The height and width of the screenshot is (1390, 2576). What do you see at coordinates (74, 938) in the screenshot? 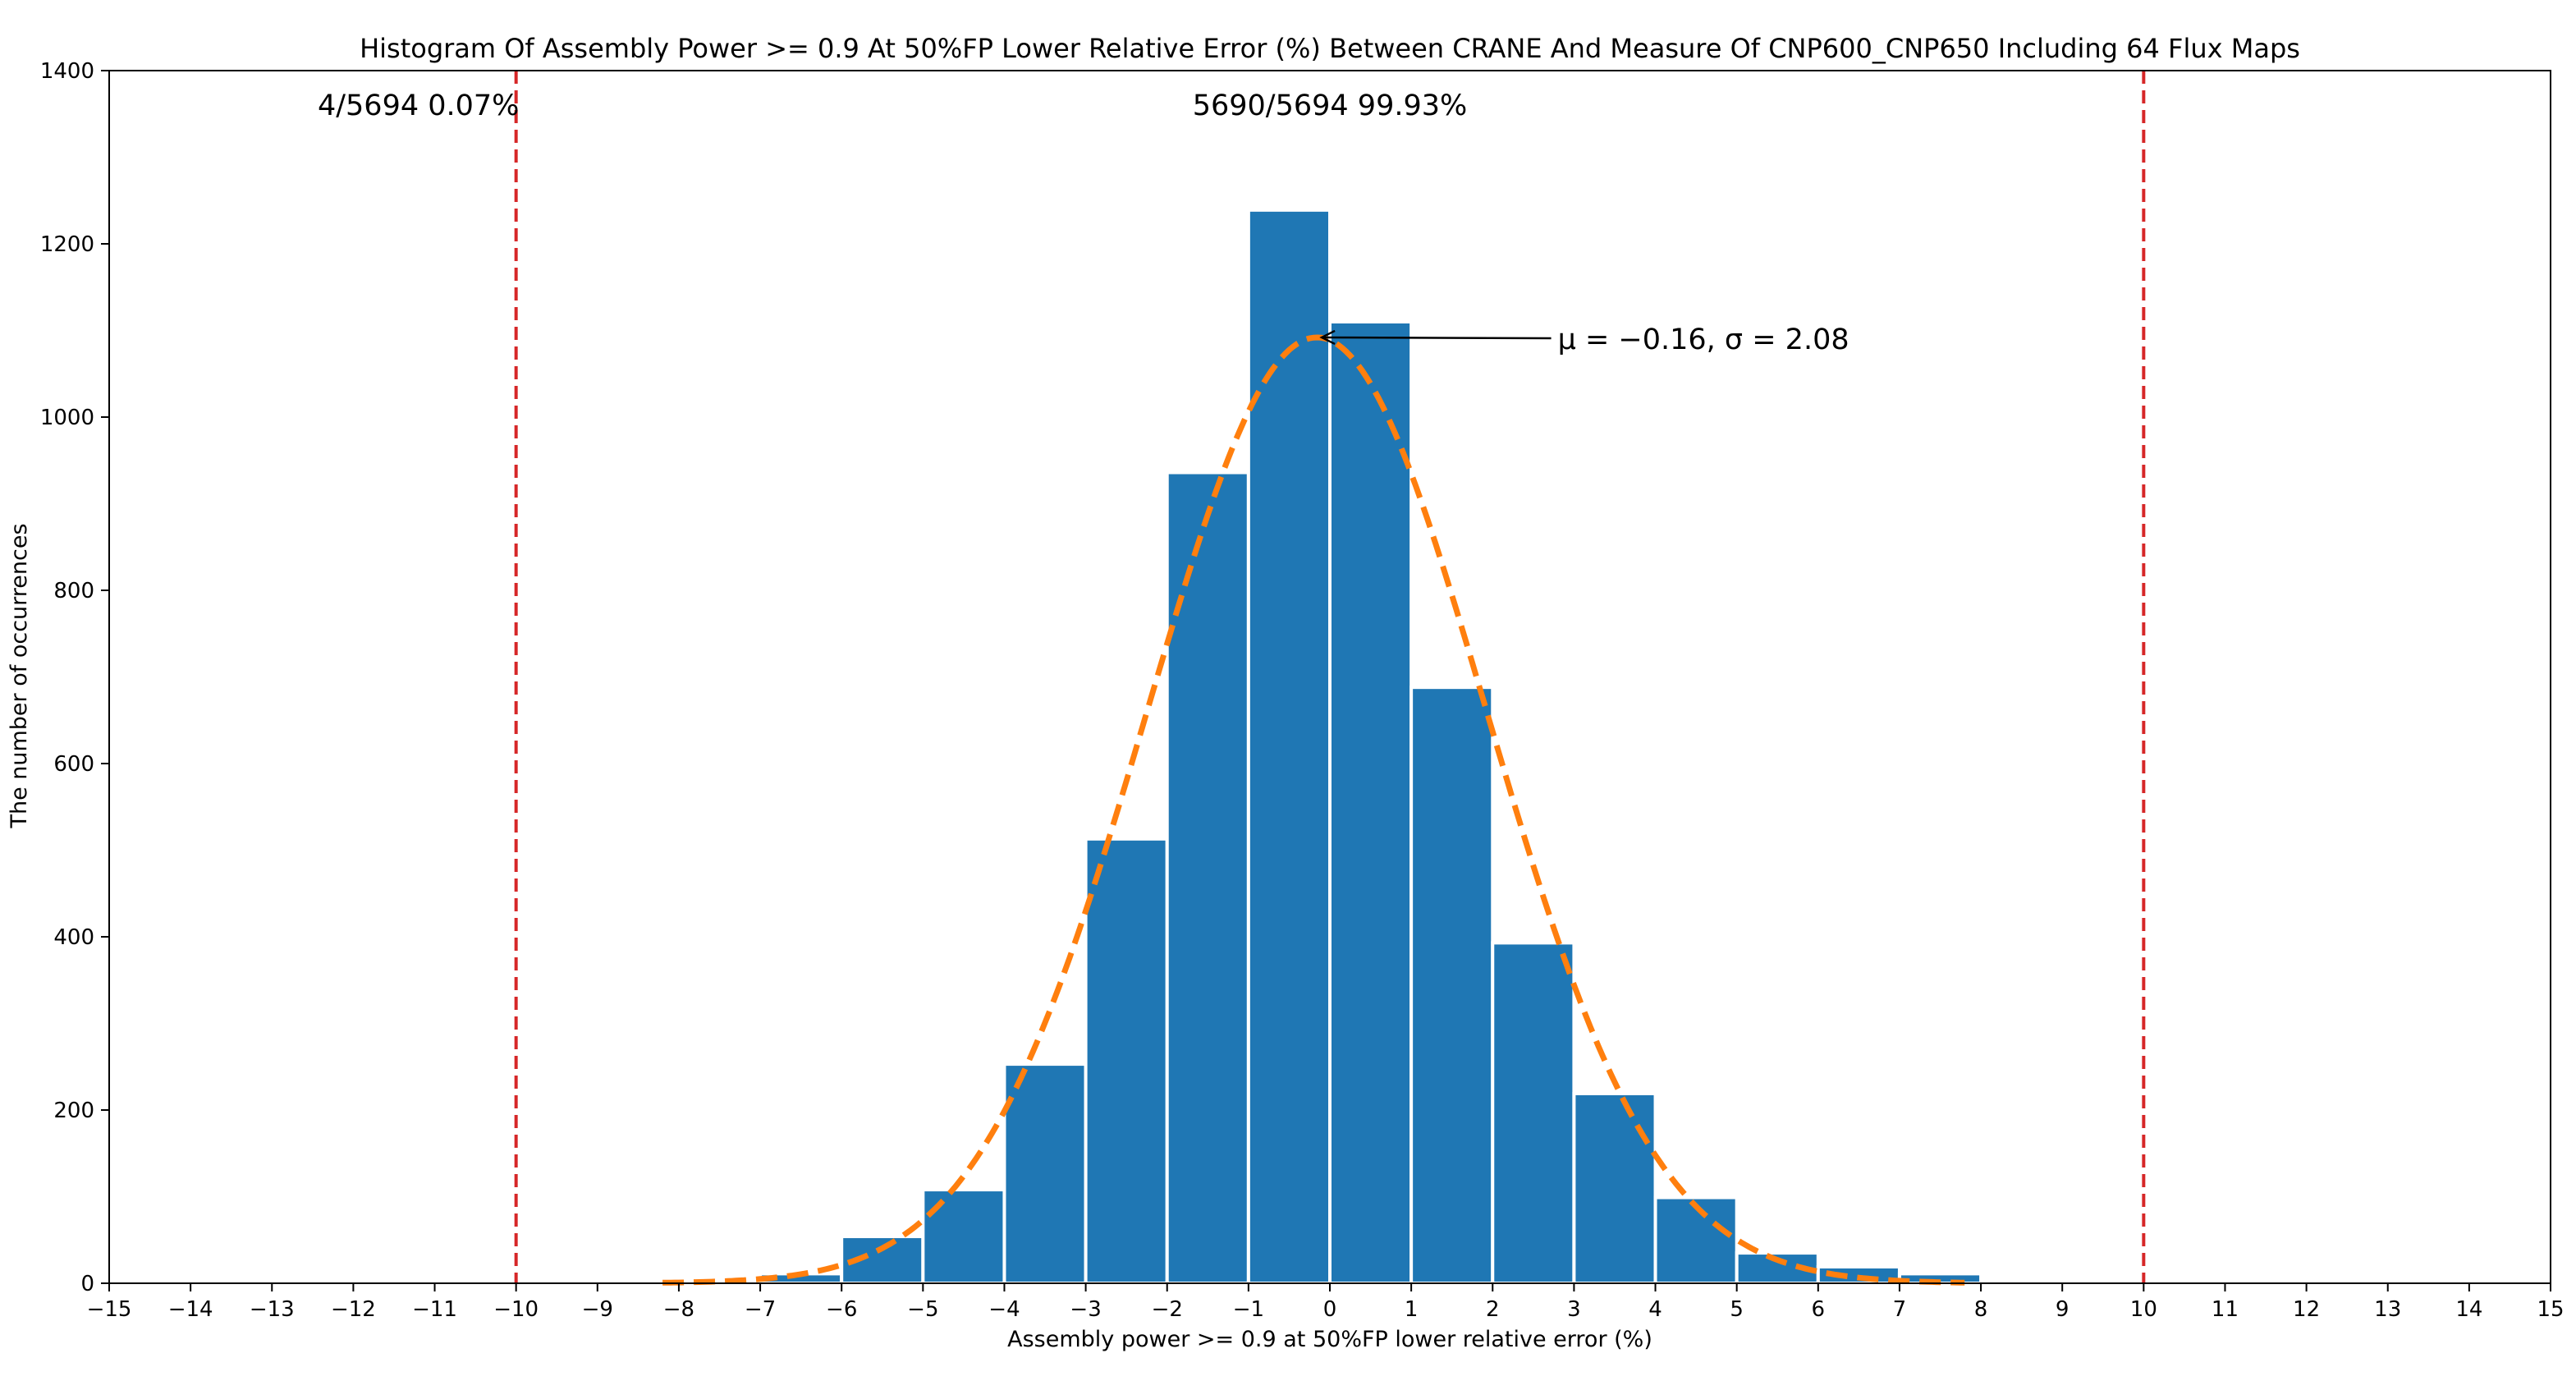
I see `y-tick-label-2: 400` at bounding box center [74, 938].